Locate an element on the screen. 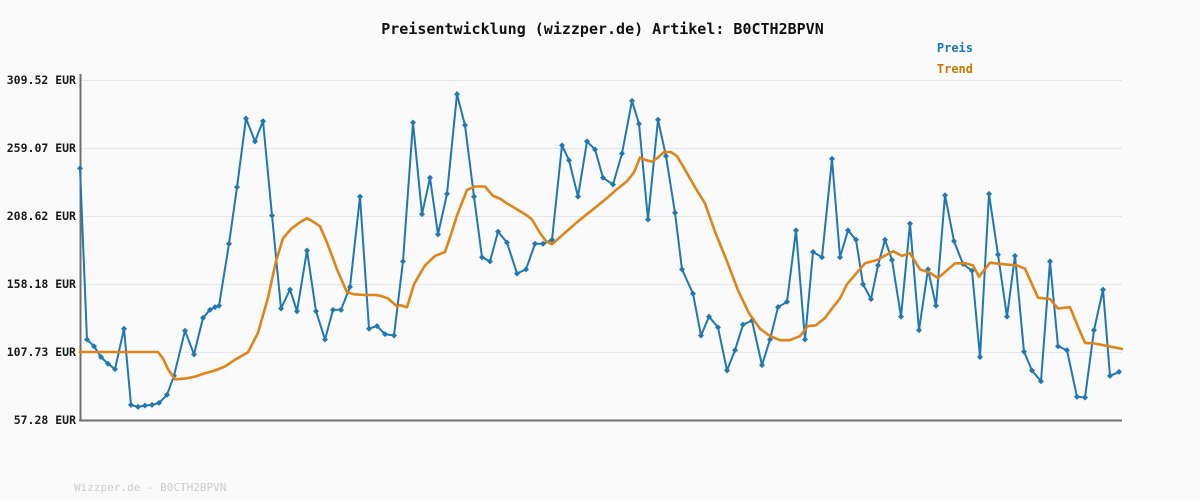 The width and height of the screenshot is (1200, 500). watermark-text: Wizzper.de - B0CTH2BPVN is located at coordinates (150, 487).